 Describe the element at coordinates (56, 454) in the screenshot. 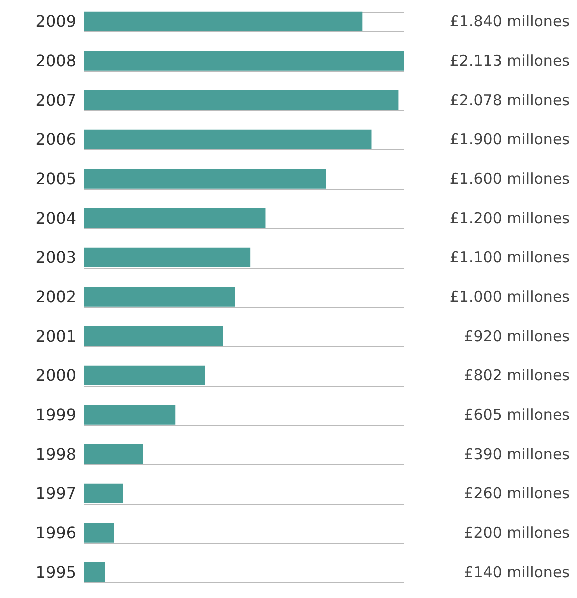

I see `y-tick-label: 1998` at that location.